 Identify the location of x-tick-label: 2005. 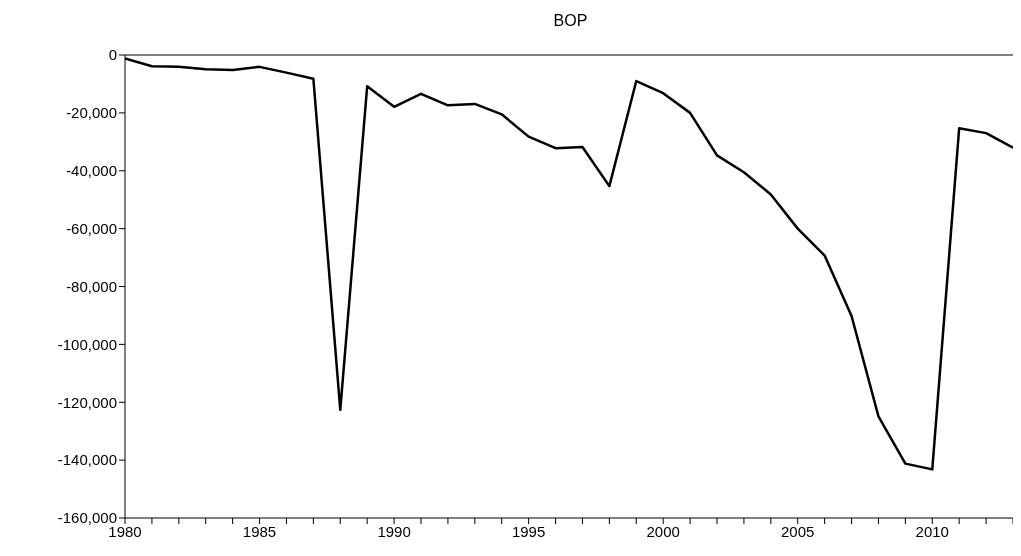
(798, 531).